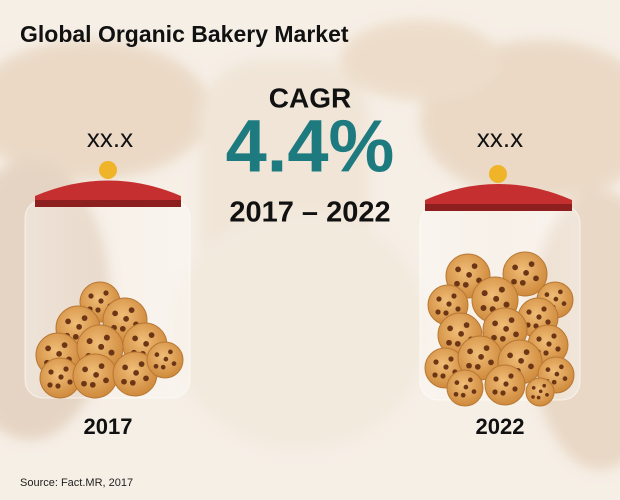 The image size is (620, 500). What do you see at coordinates (310, 146) in the screenshot?
I see `cagr-value: 4.4%` at bounding box center [310, 146].